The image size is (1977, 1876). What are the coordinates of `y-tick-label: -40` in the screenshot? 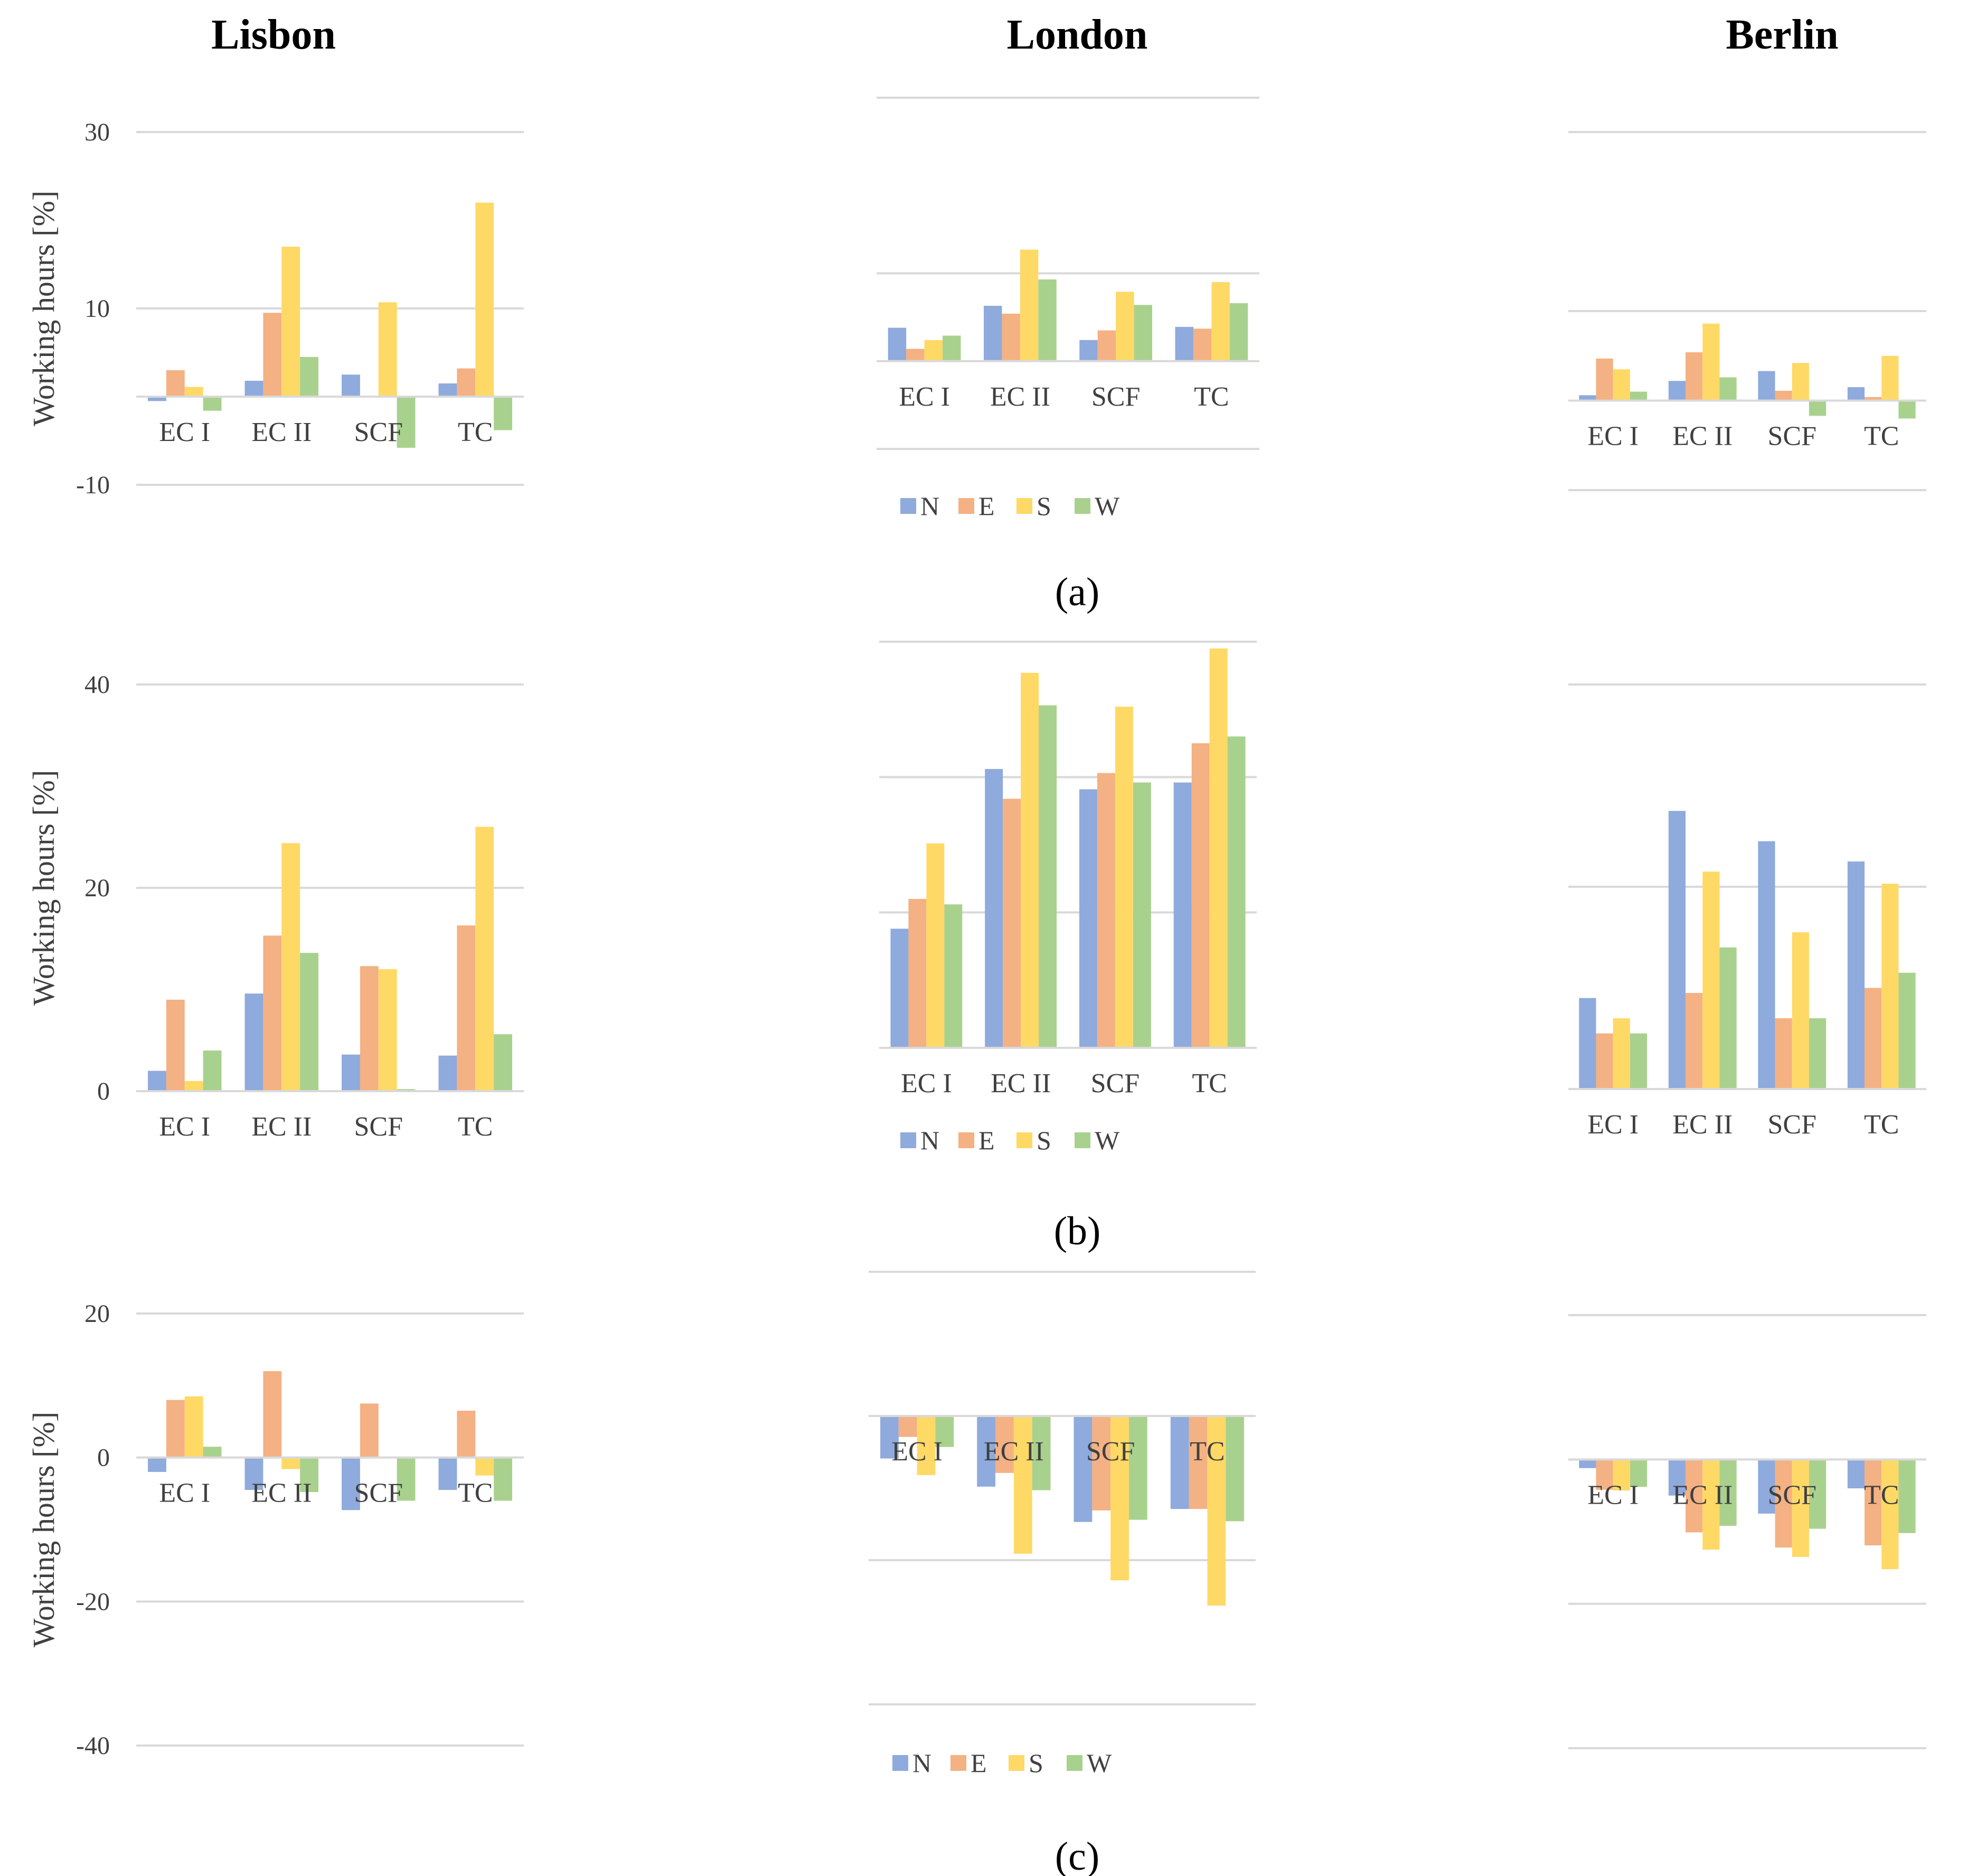 It's located at (93, 1746).